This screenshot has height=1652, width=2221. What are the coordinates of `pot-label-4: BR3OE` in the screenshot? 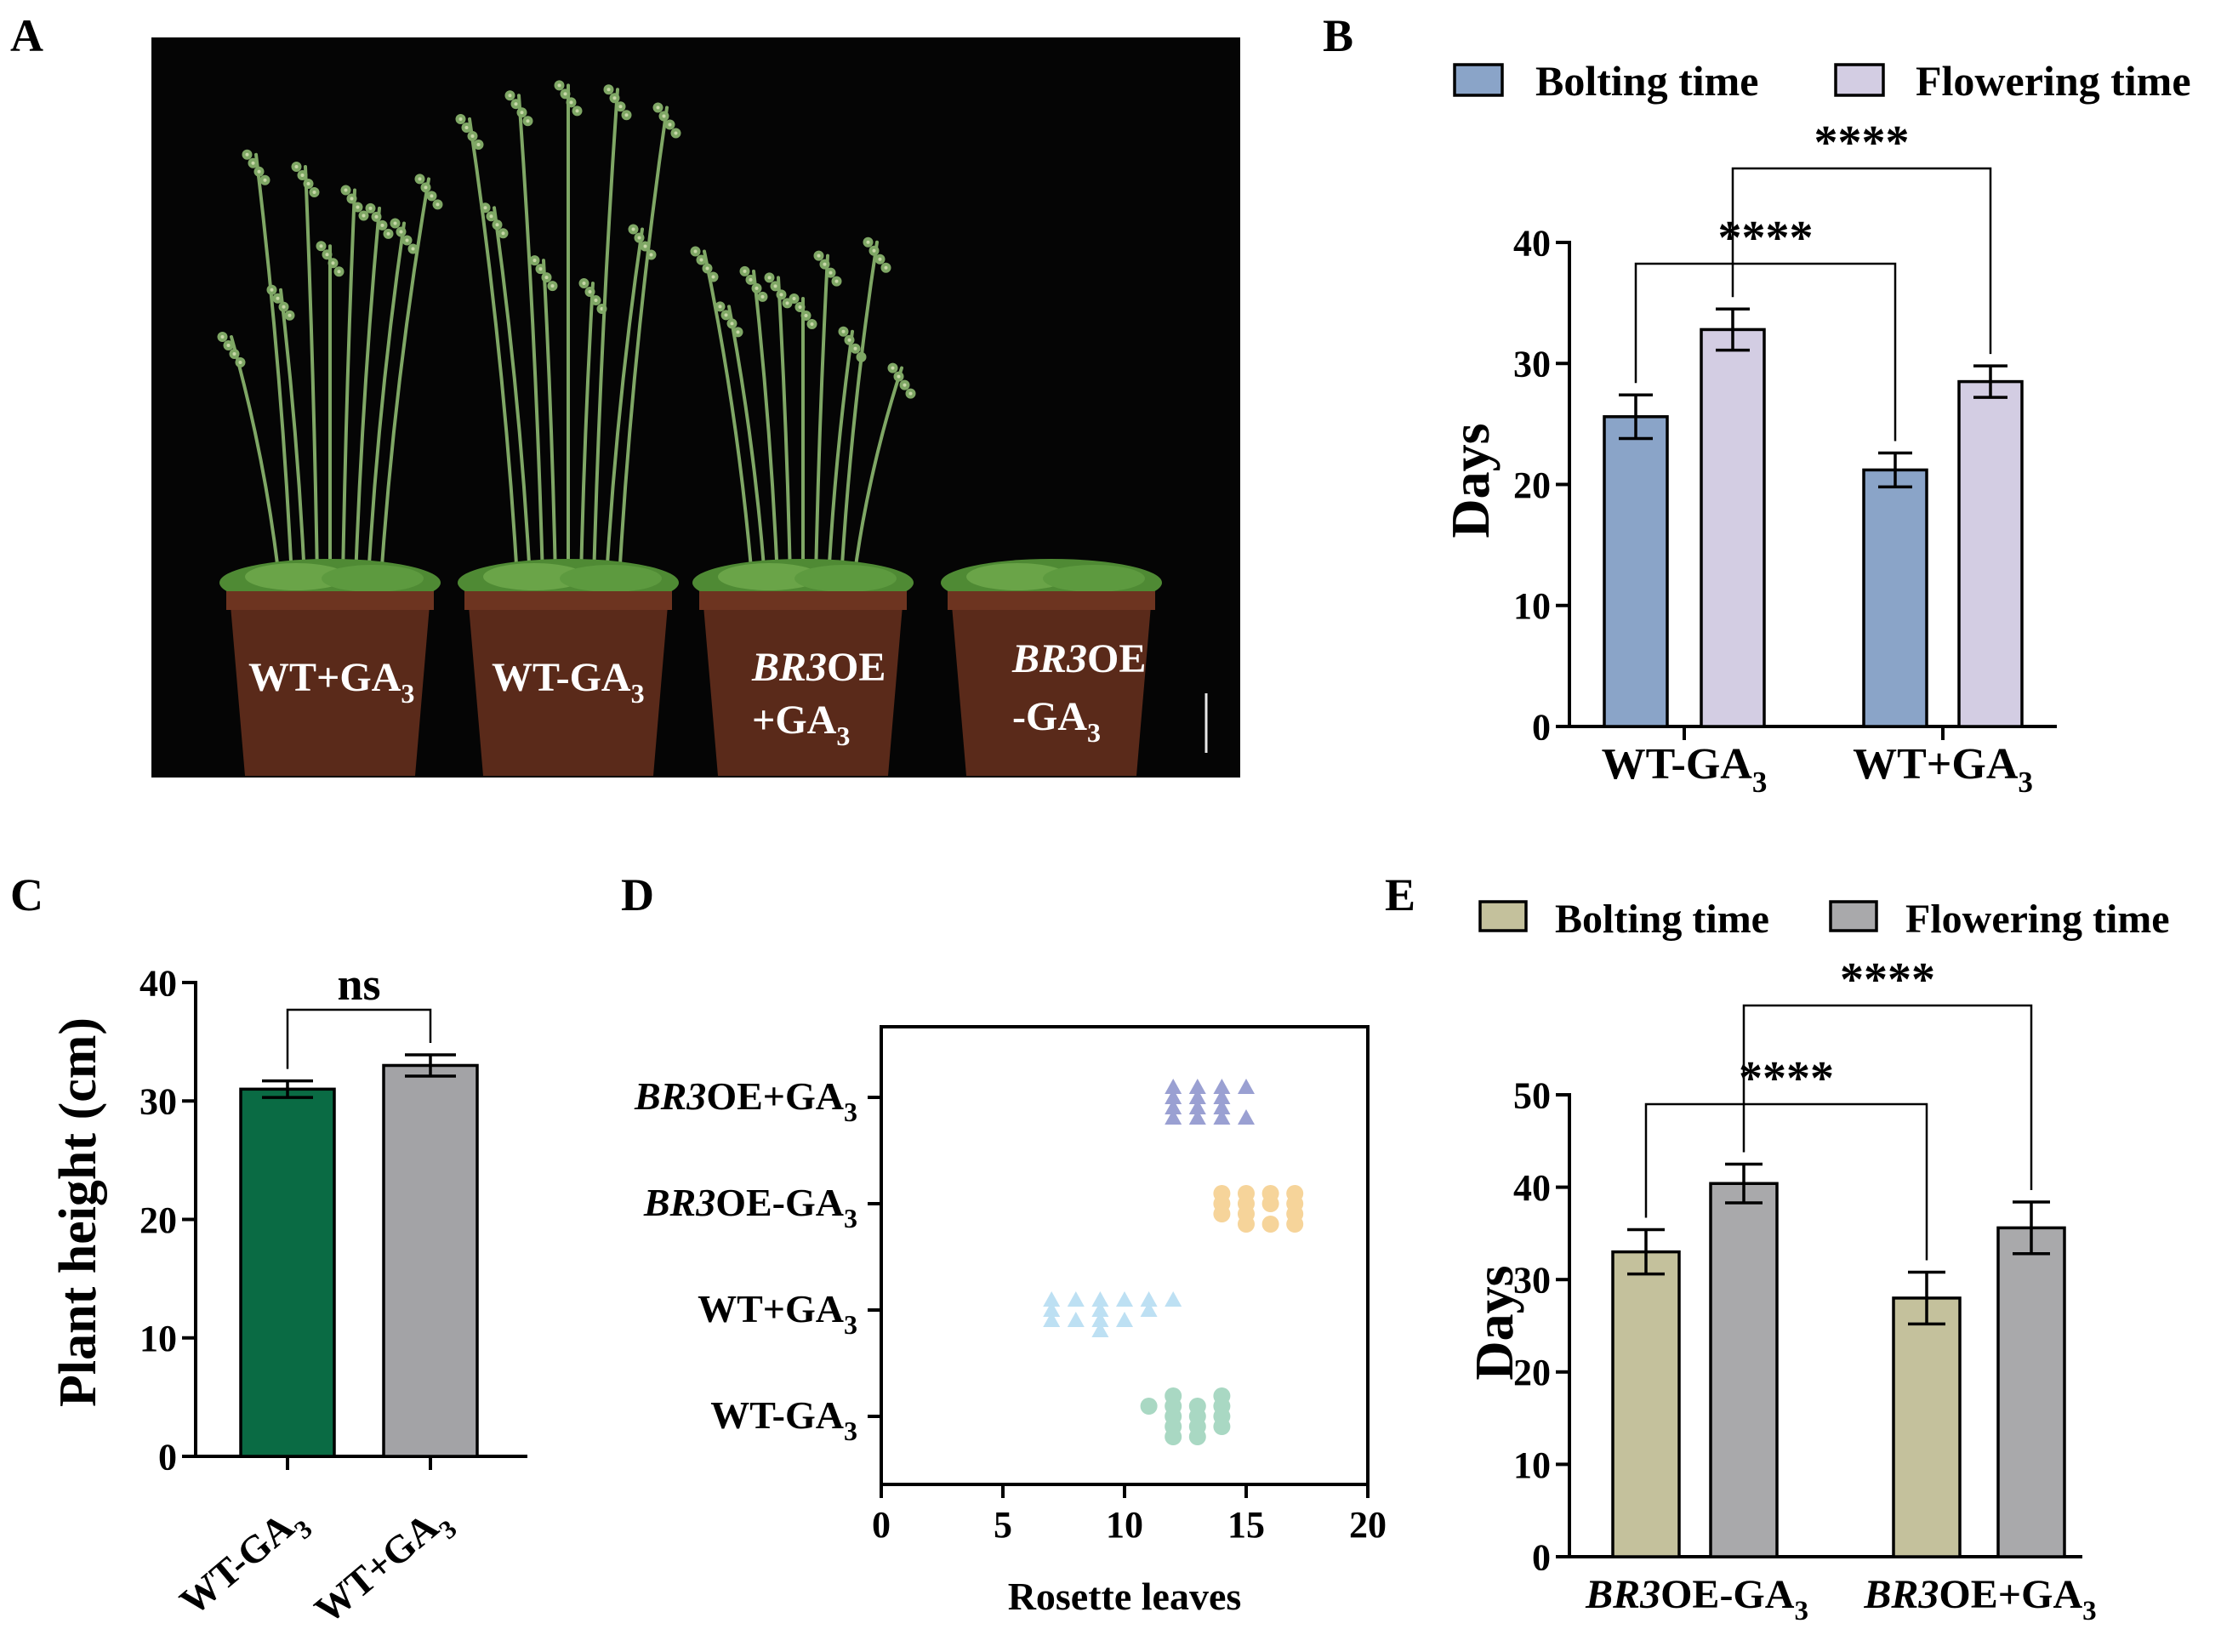 It's located at (1078, 658).